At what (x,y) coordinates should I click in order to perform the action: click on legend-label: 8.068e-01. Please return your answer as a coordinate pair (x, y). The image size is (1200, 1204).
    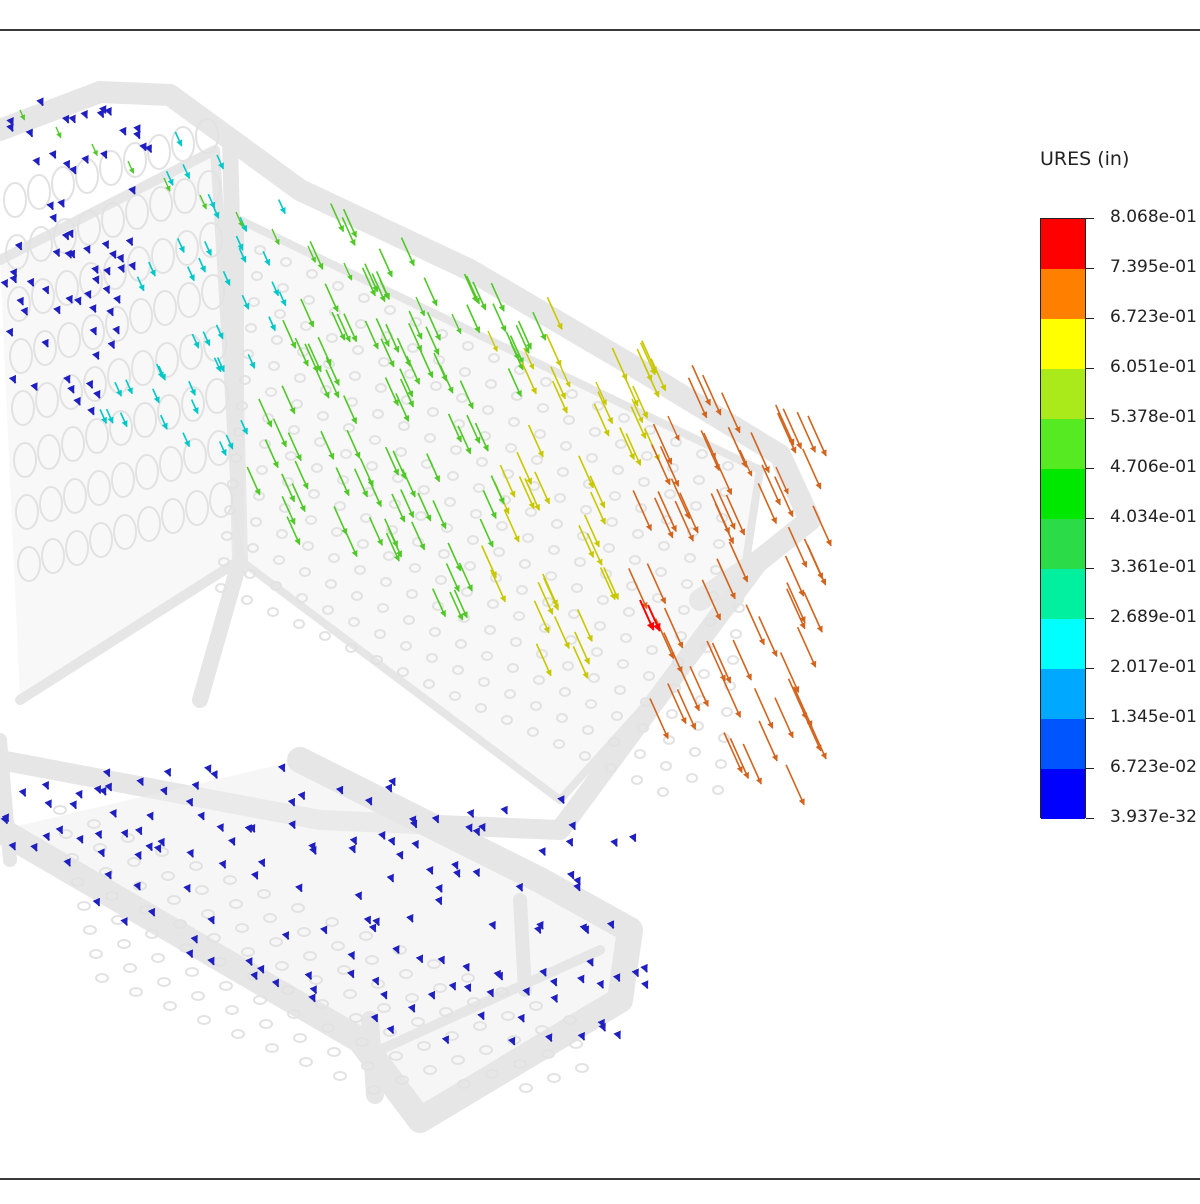
    Looking at the image, I should click on (1153, 217).